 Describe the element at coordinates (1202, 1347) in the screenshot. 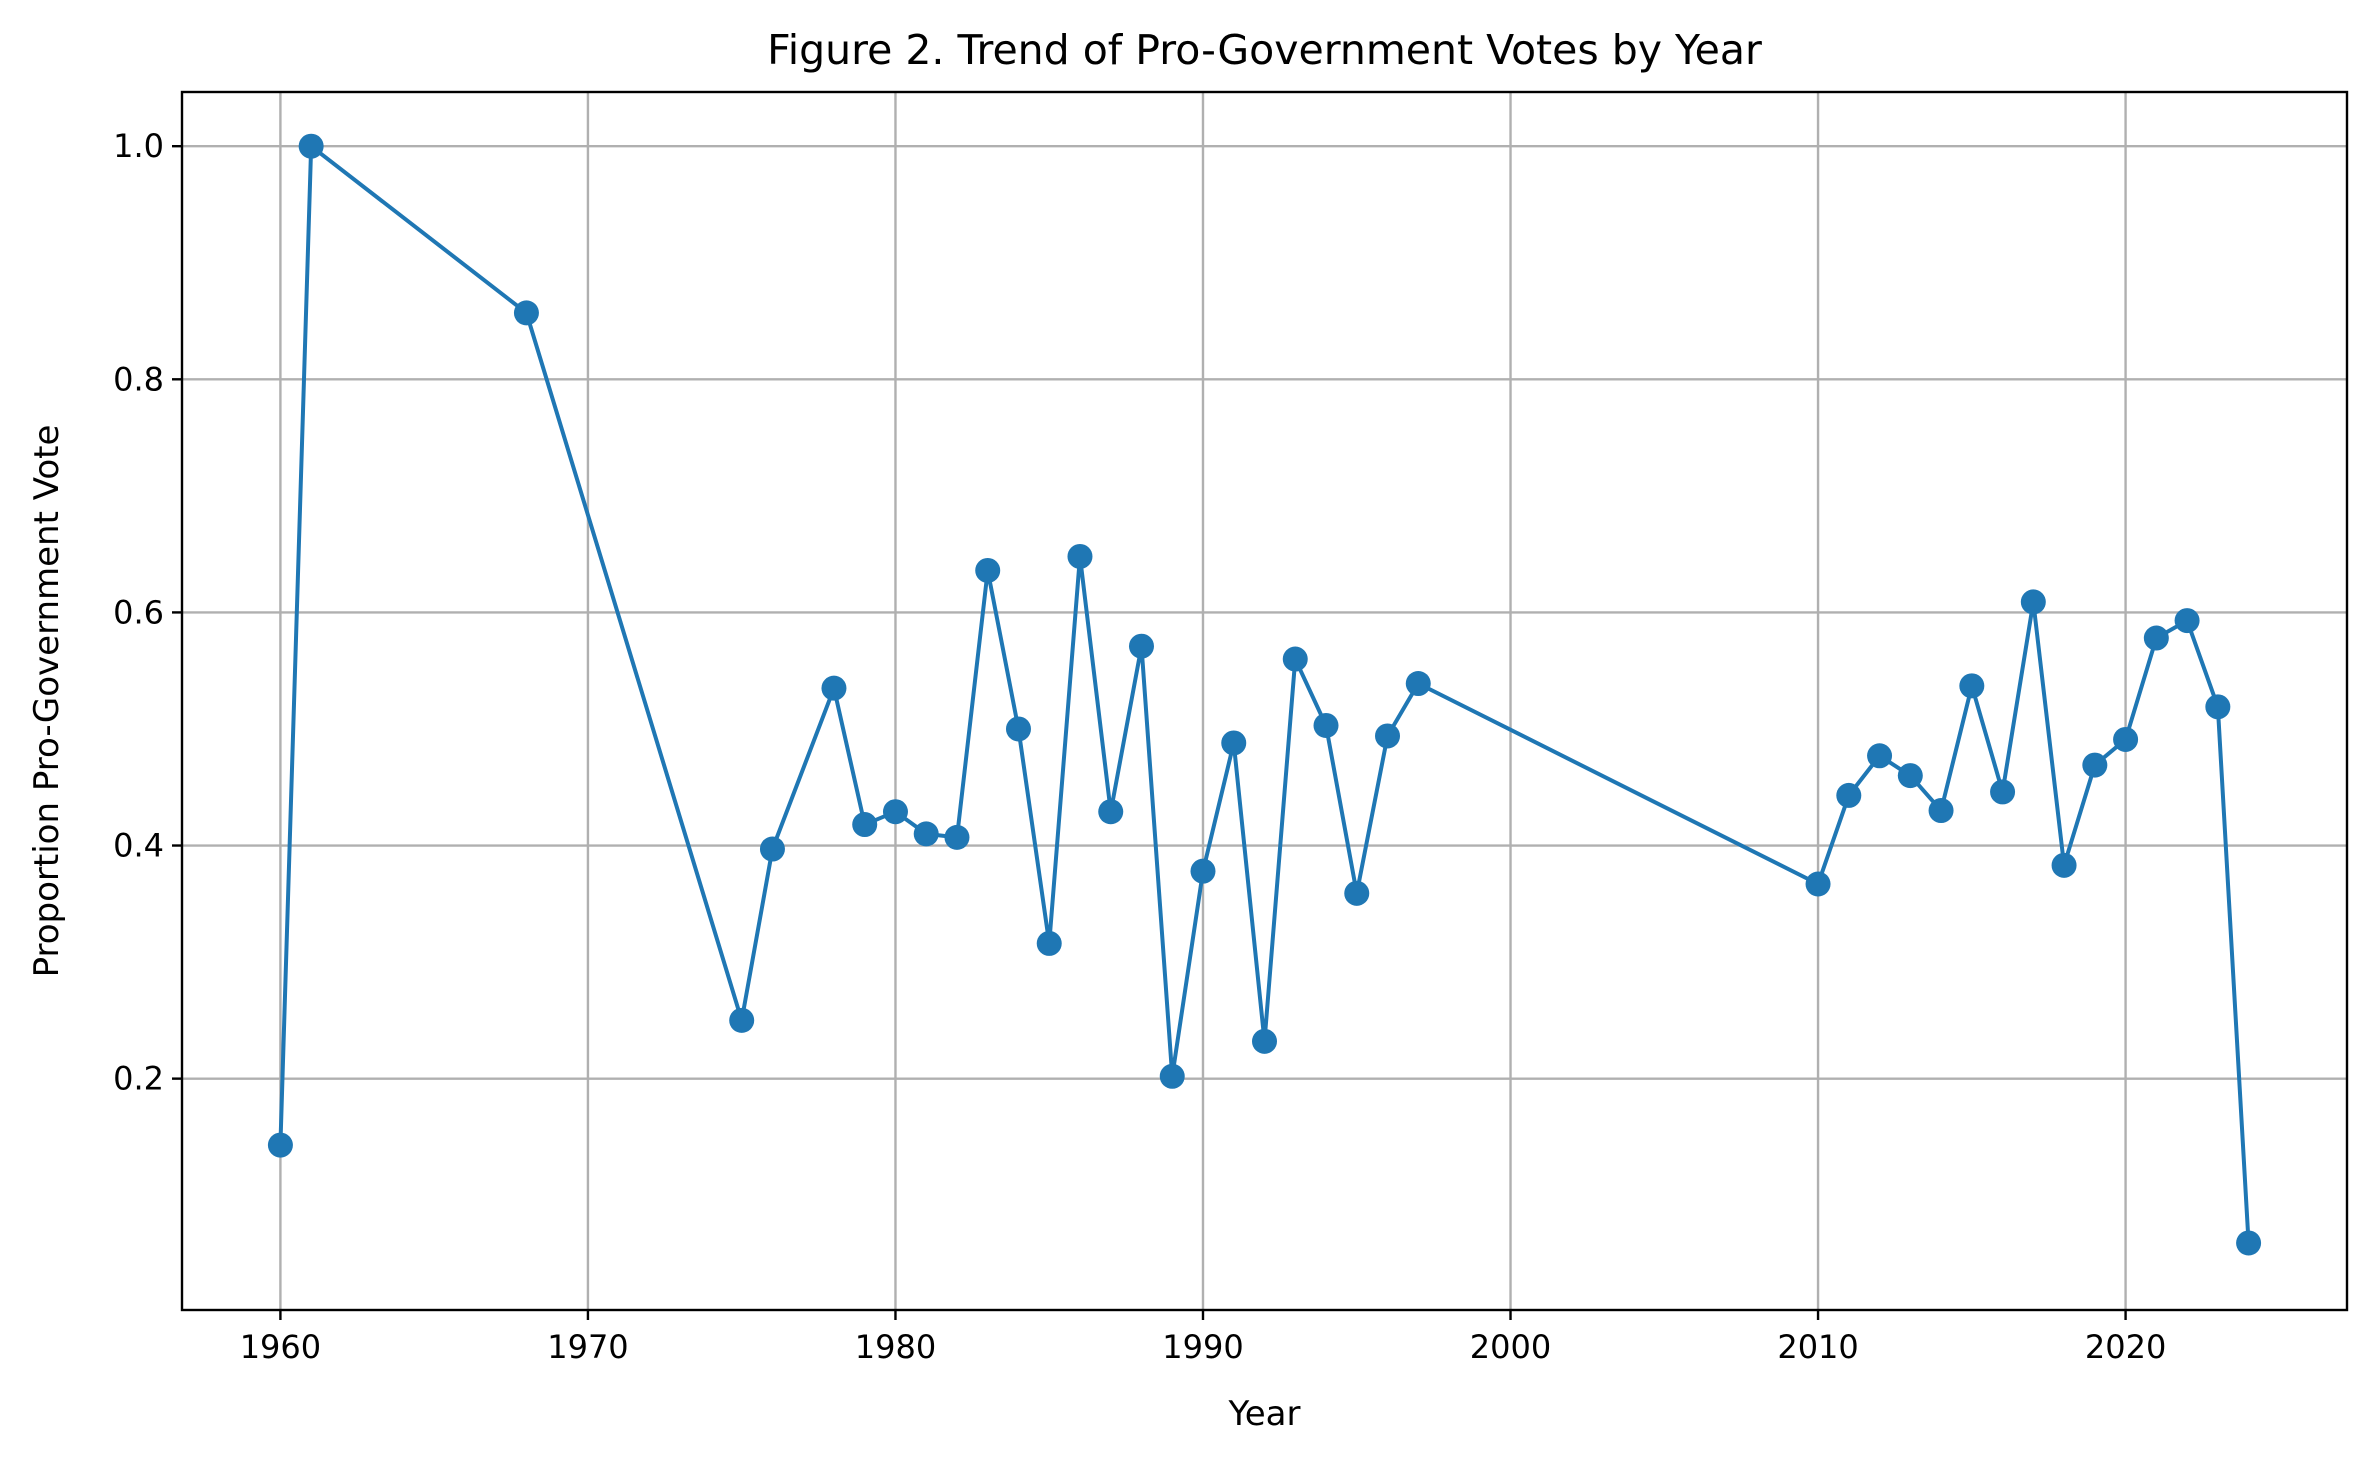

I see `x-tick-label: 1990` at that location.